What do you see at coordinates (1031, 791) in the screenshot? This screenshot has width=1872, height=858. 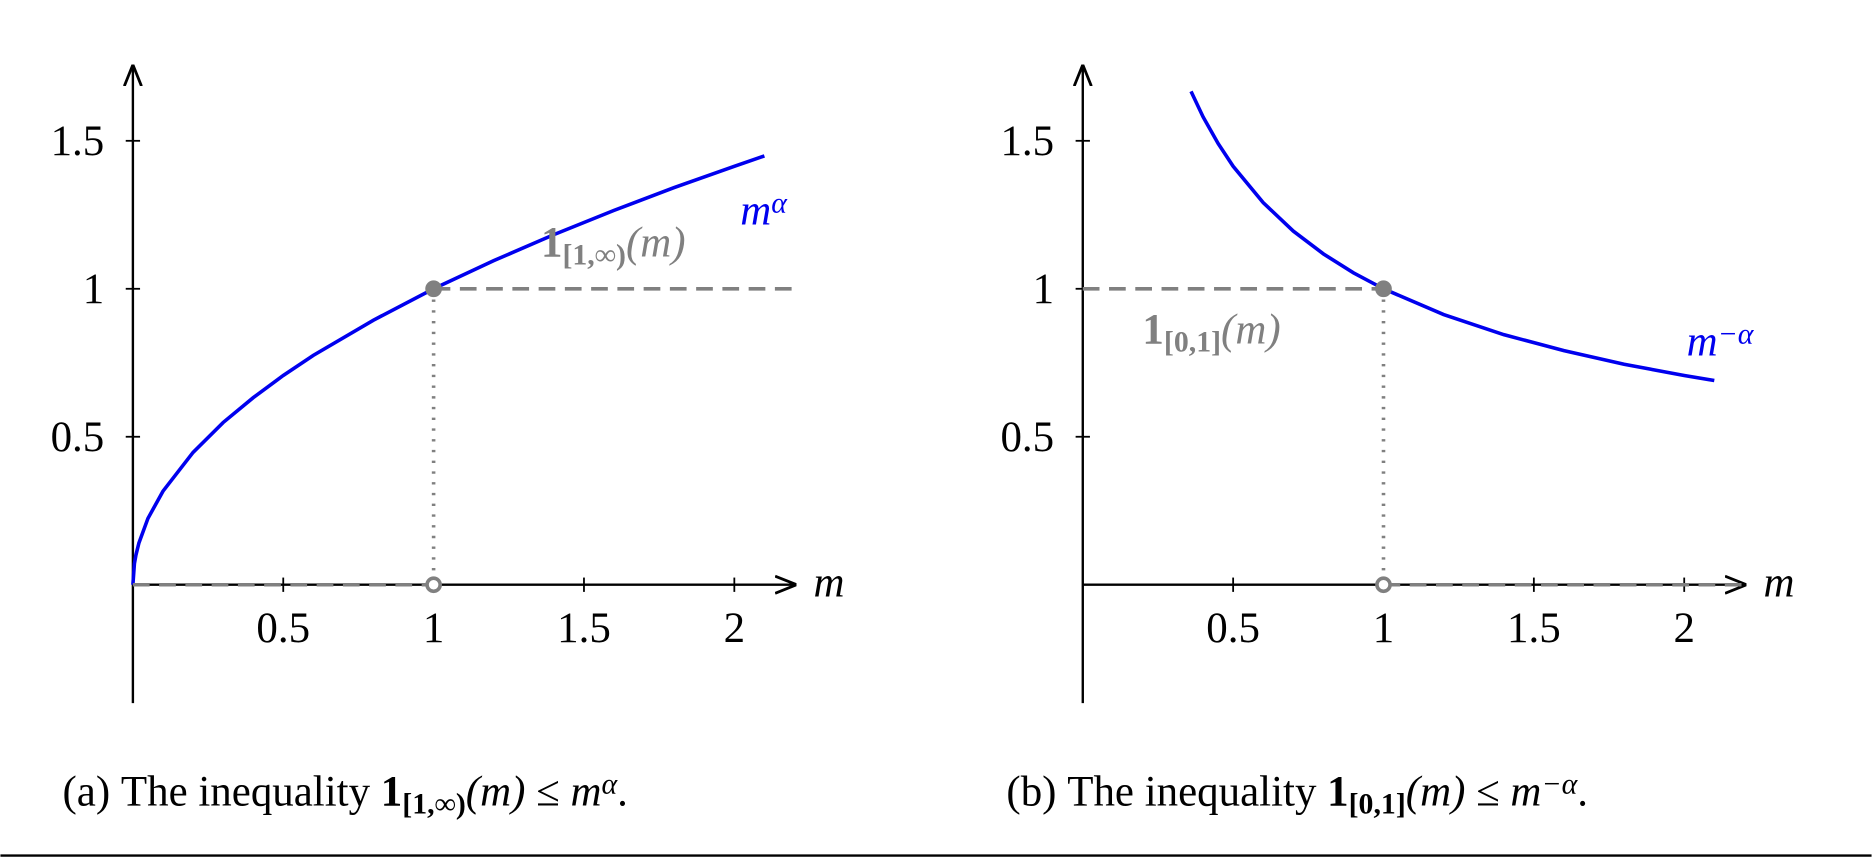 I see `text-part: (b)` at bounding box center [1031, 791].